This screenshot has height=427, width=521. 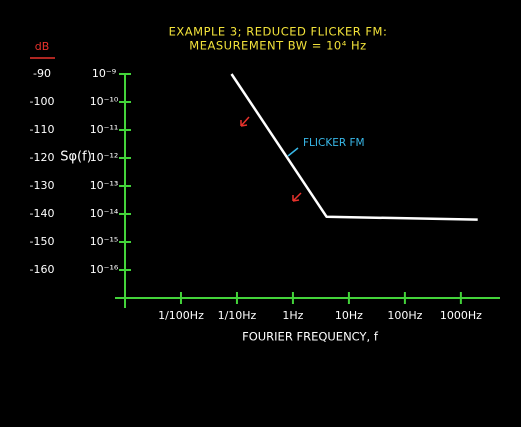 What do you see at coordinates (277, 46) in the screenshot?
I see `chart-subtitle: MEASUREMENT BW = 10⁴ Hz` at bounding box center [277, 46].